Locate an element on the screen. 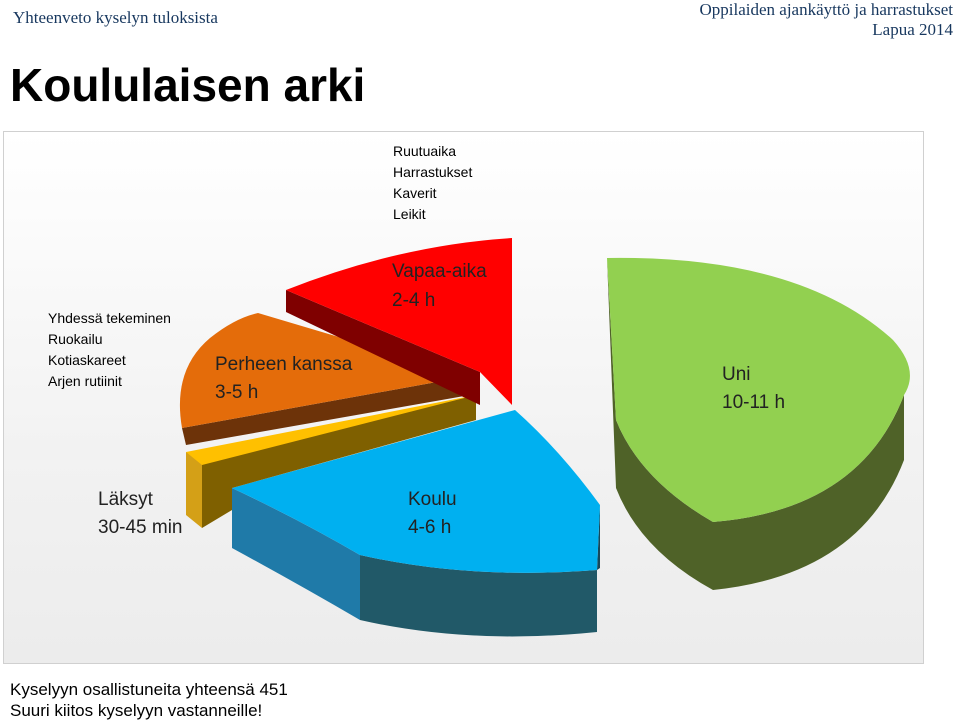 The height and width of the screenshot is (721, 959). label-vapaa-value: 2-4 h is located at coordinates (413, 300).